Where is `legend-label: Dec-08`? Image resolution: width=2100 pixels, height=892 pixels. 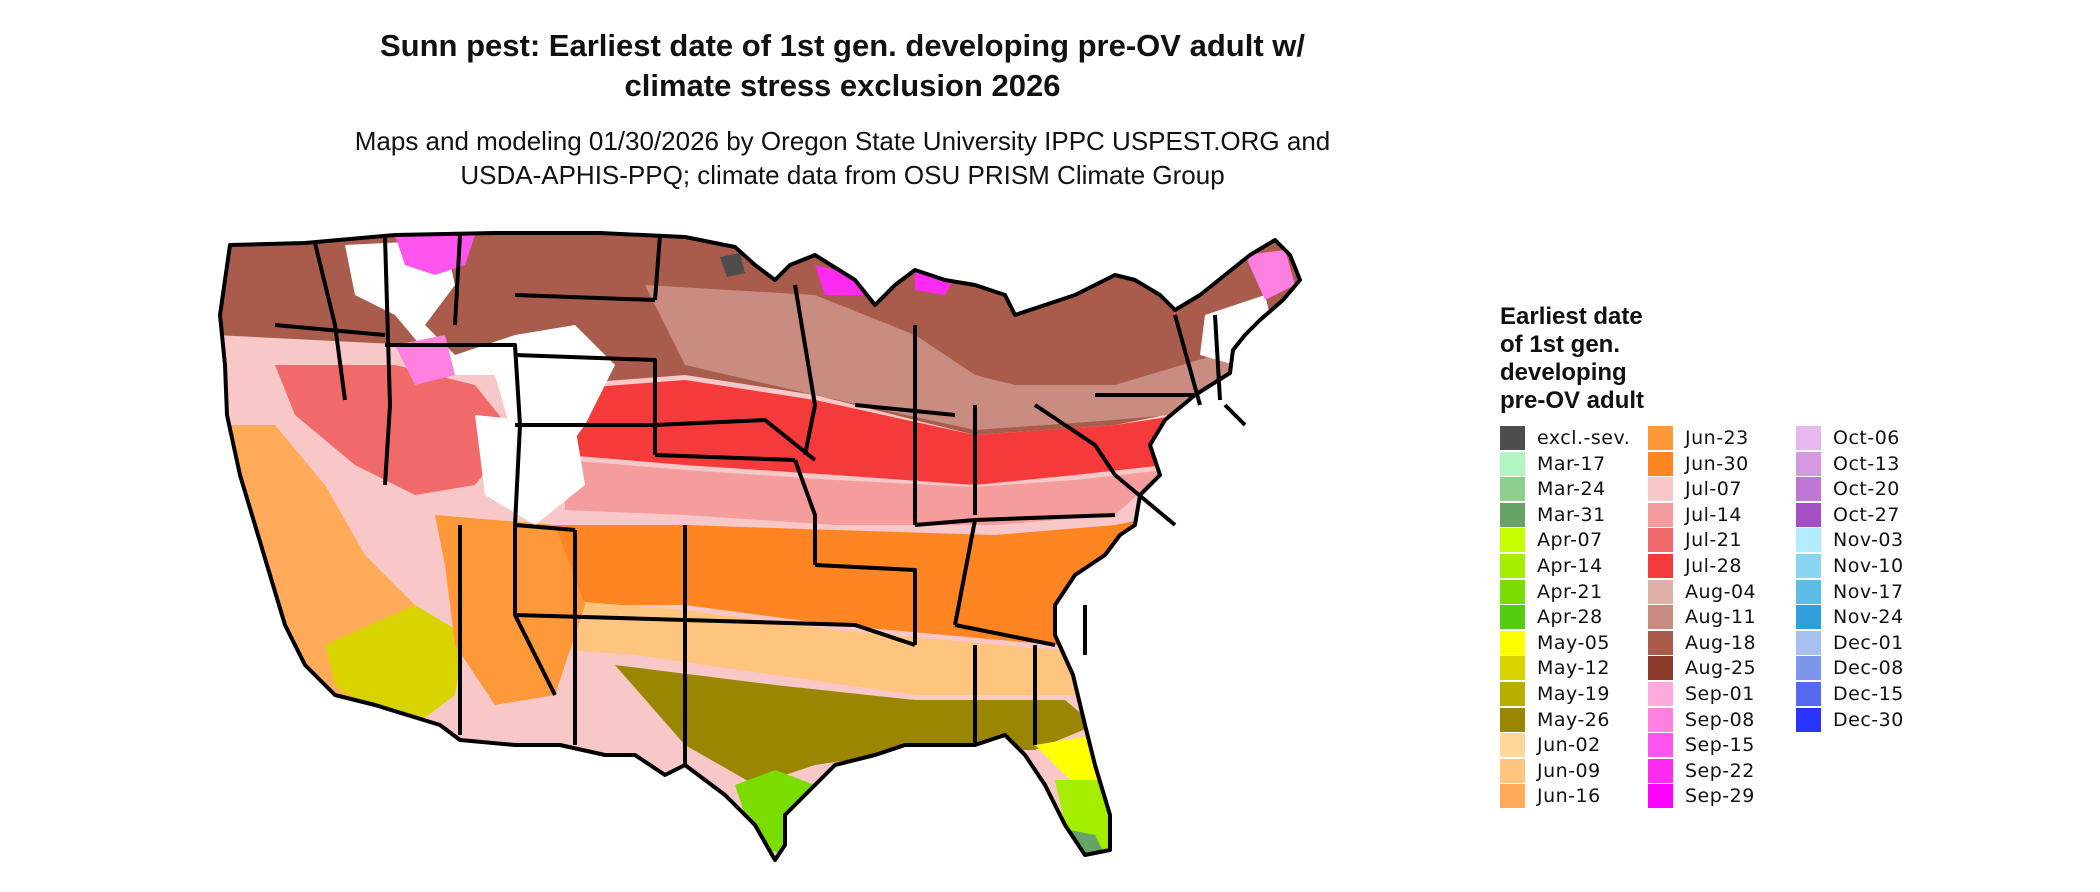
legend-label: Dec-08 is located at coordinates (1868, 668).